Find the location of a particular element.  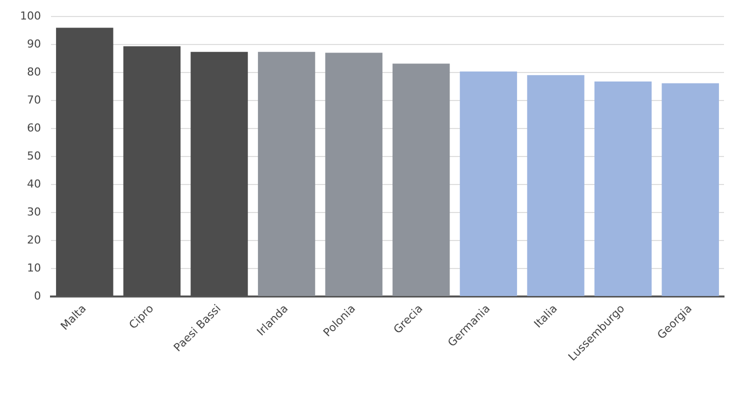

y-tick-label: 70 is located at coordinates (33, 99).